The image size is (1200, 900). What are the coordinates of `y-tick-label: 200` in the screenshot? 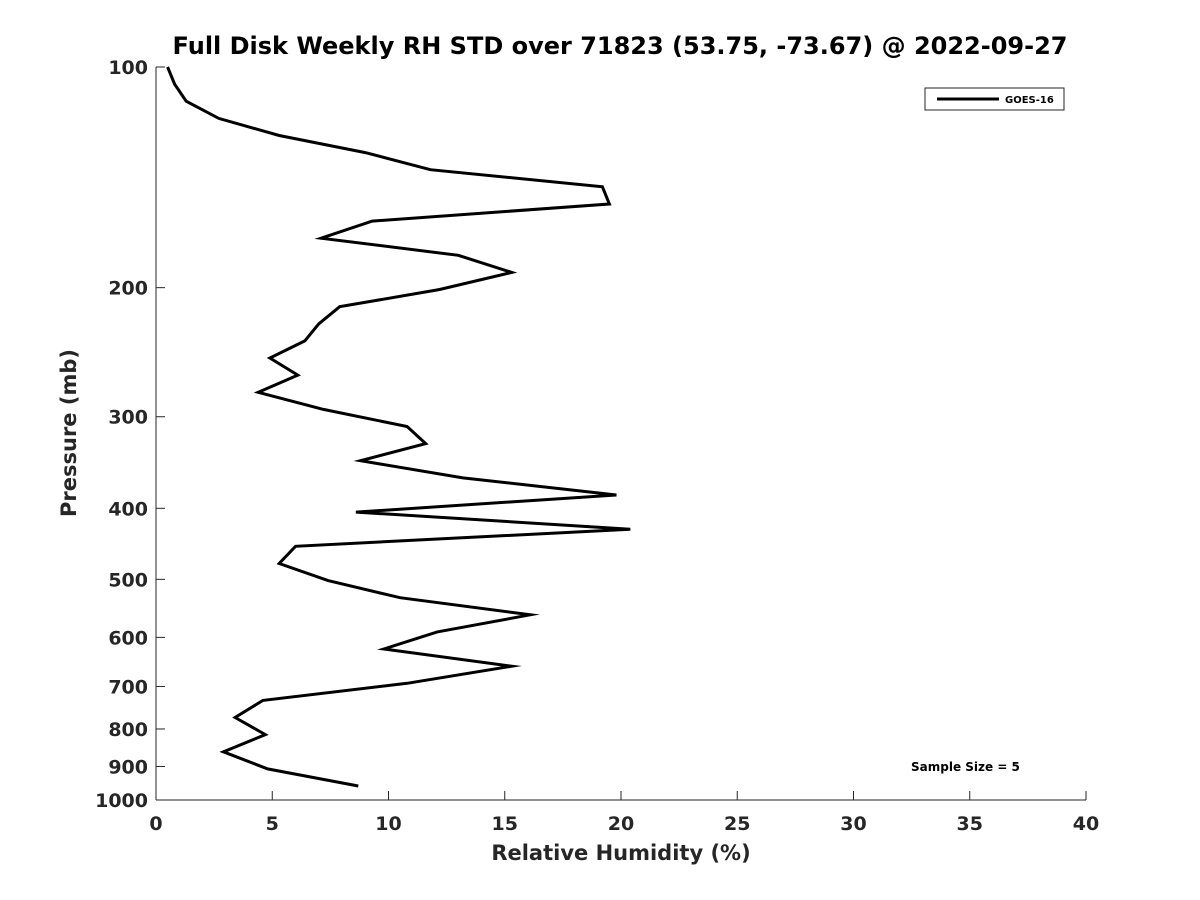 It's located at (128, 289).